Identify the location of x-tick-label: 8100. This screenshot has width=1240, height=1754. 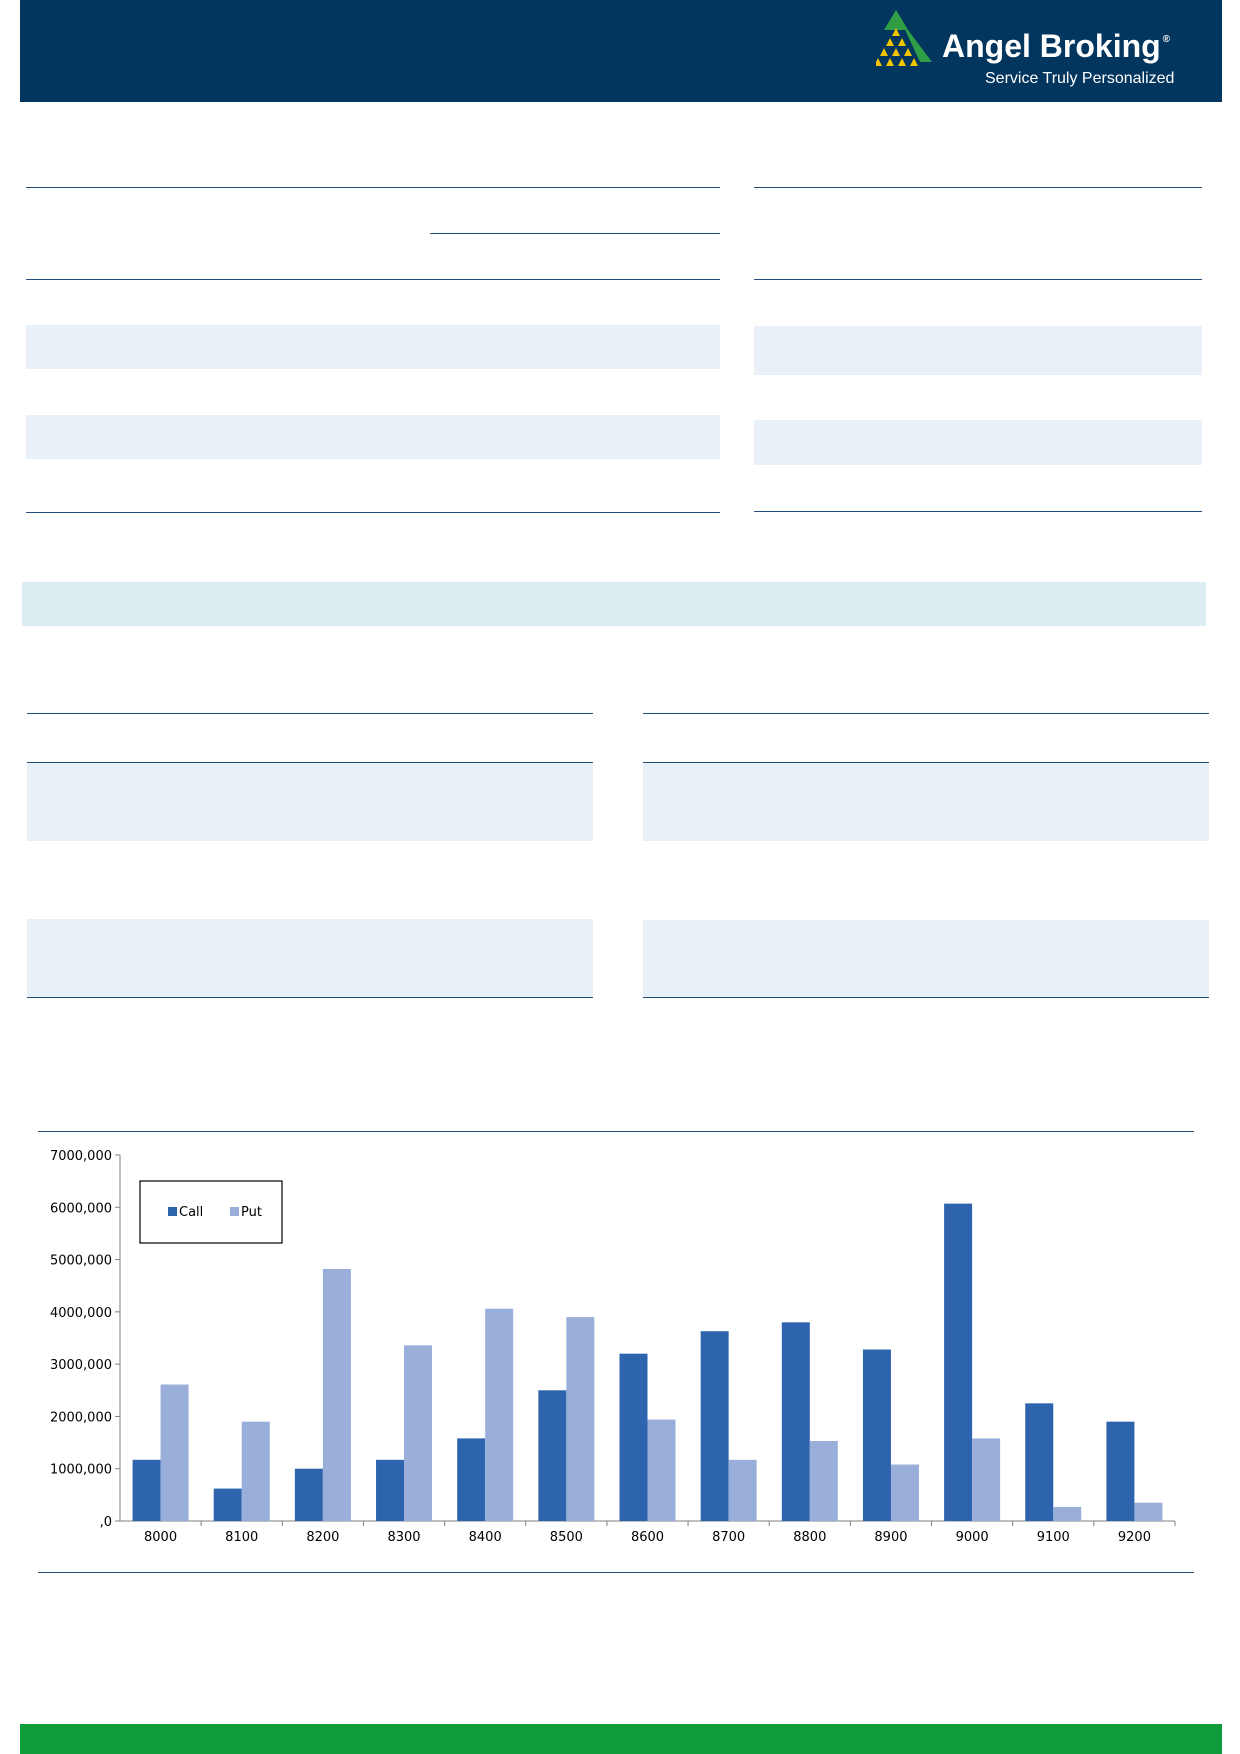
(241, 1537).